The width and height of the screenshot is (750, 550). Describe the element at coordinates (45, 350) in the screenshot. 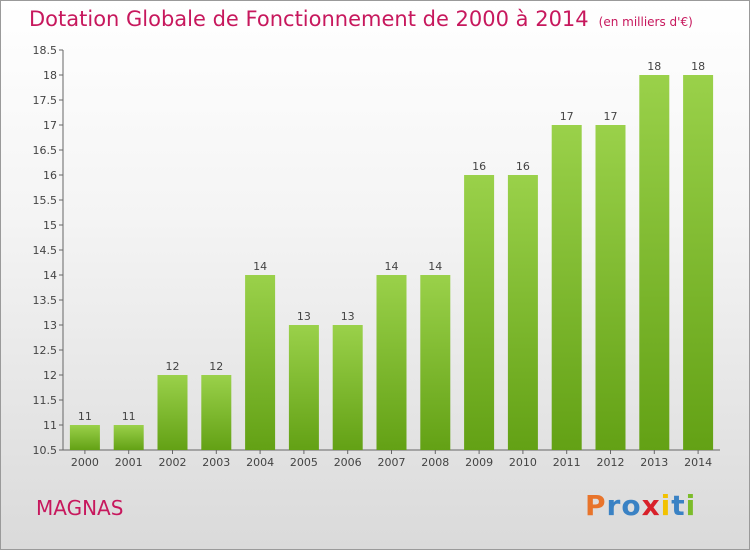

I see `y-tick-label: 12.5` at that location.